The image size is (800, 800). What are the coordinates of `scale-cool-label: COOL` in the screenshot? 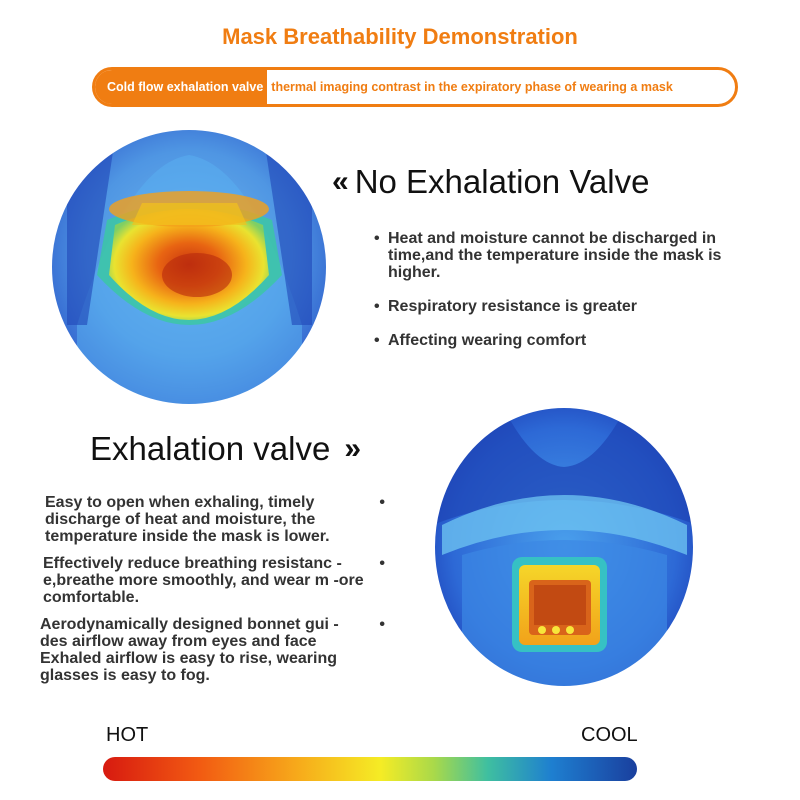 It's located at (609, 735).